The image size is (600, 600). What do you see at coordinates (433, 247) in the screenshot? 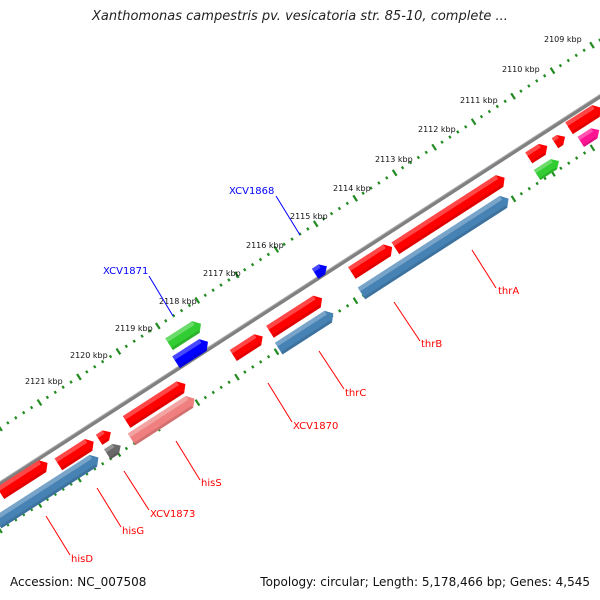
I see `gene-block-thrB` at bounding box center [433, 247].